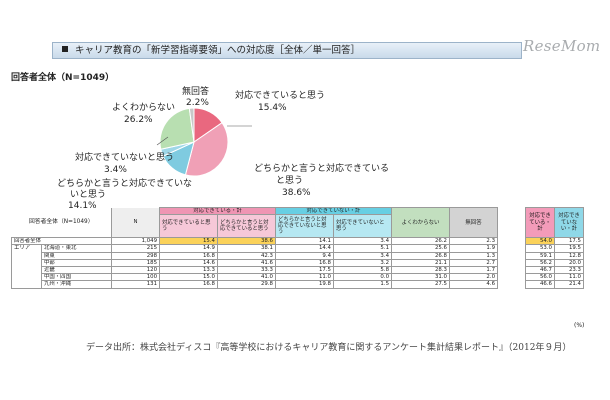 The width and height of the screenshot is (610, 400). What do you see at coordinates (420, 270) in the screenshot?
I see `cell-e: 28.3` at bounding box center [420, 270].